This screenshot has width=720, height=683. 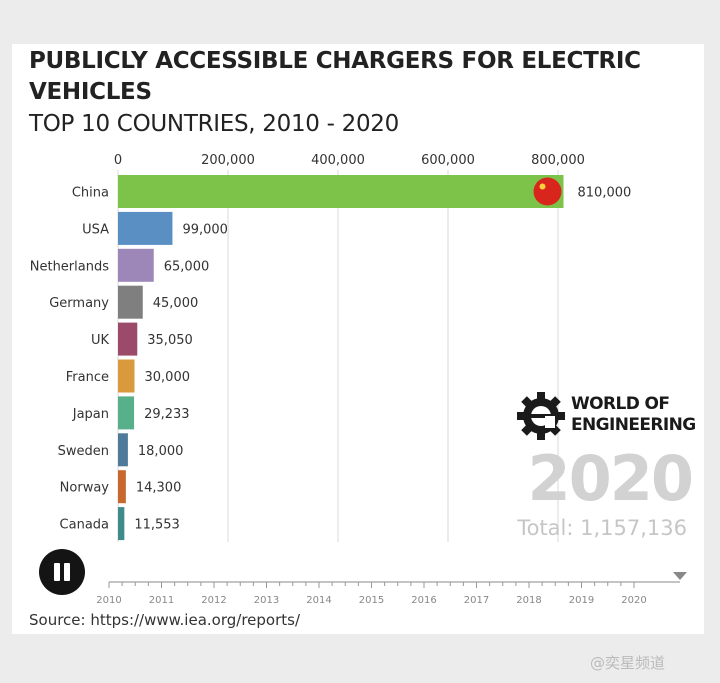 What do you see at coordinates (605, 193) in the screenshot?
I see `value-label: 810,000` at bounding box center [605, 193].